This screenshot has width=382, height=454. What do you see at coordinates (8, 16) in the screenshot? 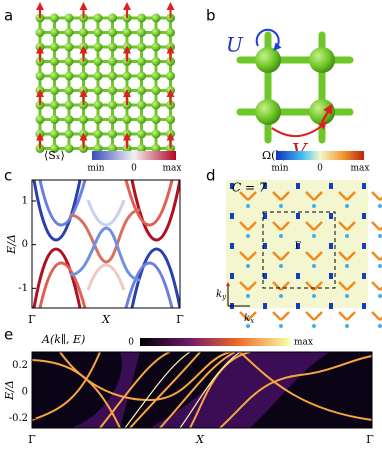
I see `panel-label: a` at bounding box center [8, 16].